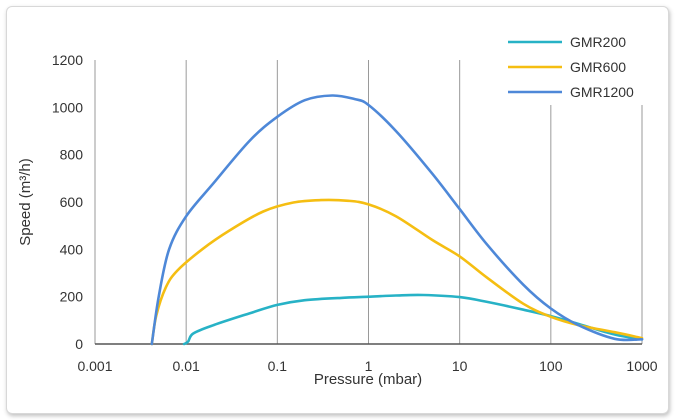 This screenshot has height=420, width=675. Describe the element at coordinates (72, 297) in the screenshot. I see `y-tick-label: 200` at that location.